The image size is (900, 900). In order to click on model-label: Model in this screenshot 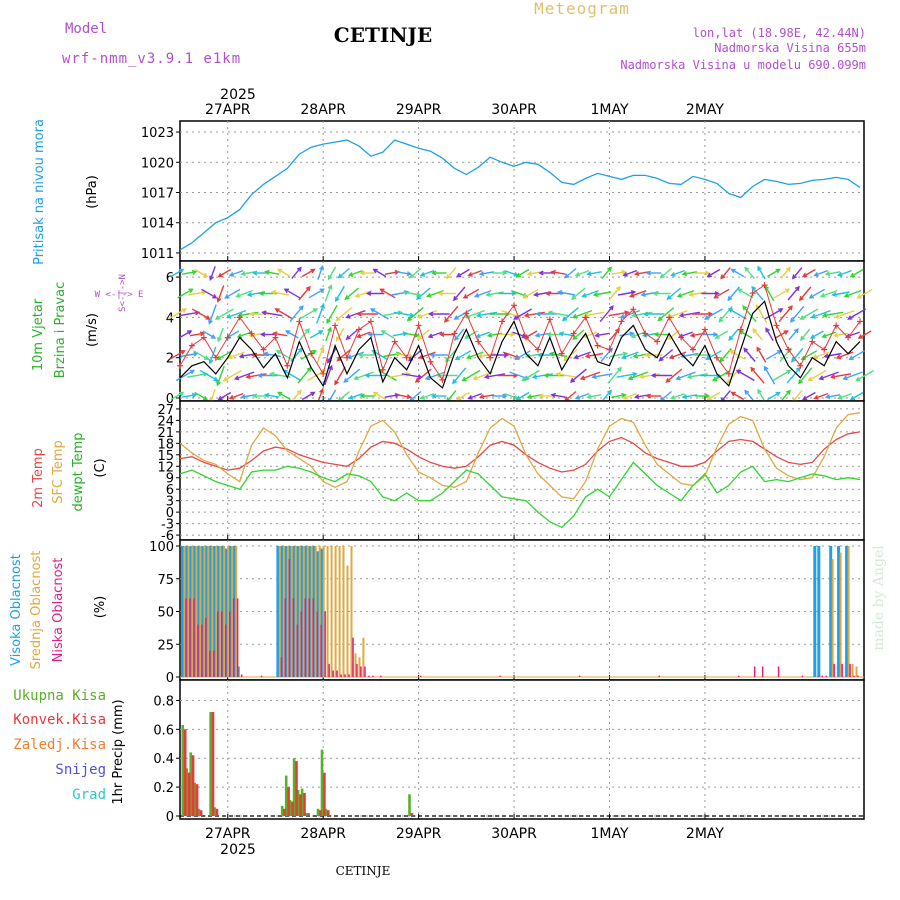, I will do `click(86, 29)`.